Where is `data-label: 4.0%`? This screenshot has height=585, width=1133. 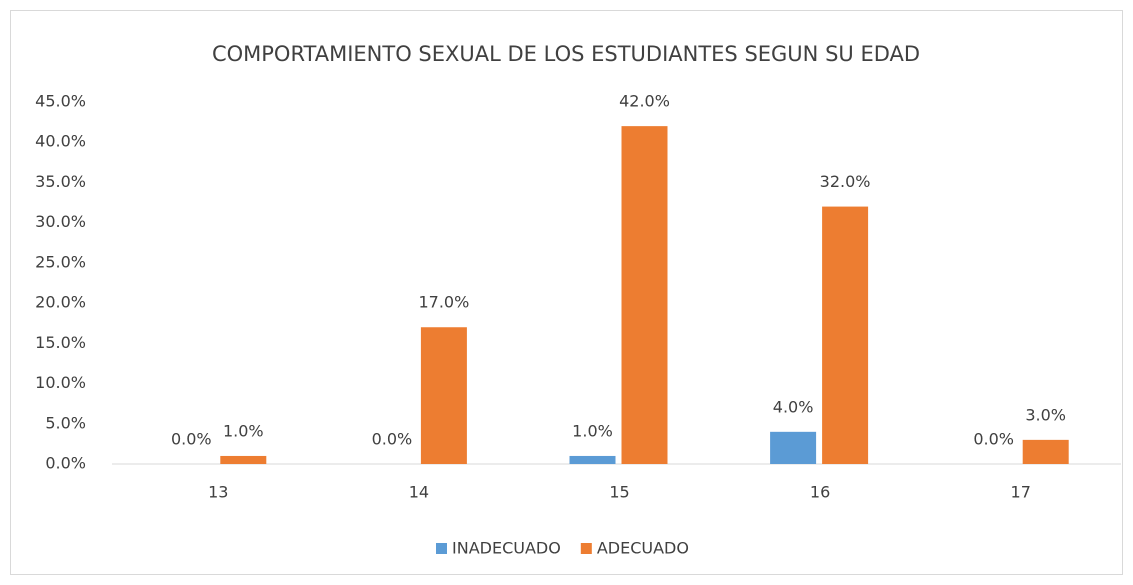 data-label: 4.0% is located at coordinates (793, 406).